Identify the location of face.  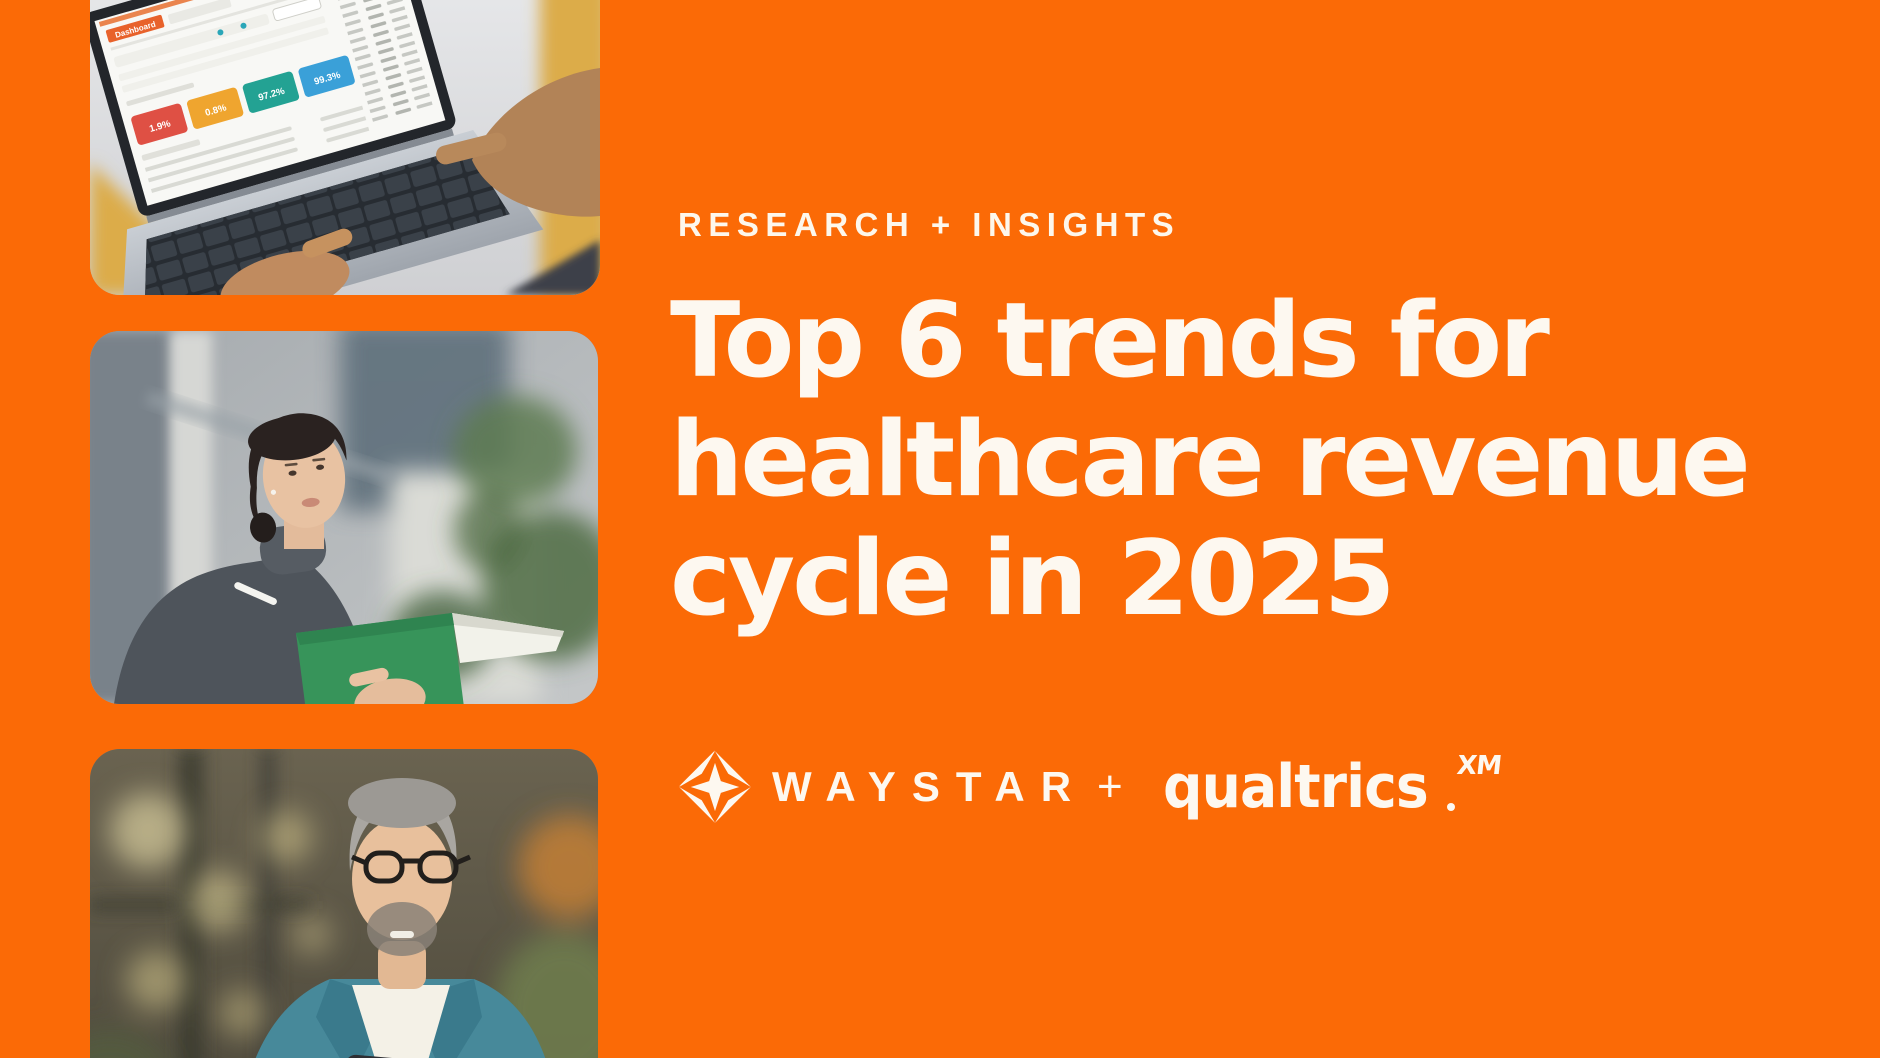
(402, 879).